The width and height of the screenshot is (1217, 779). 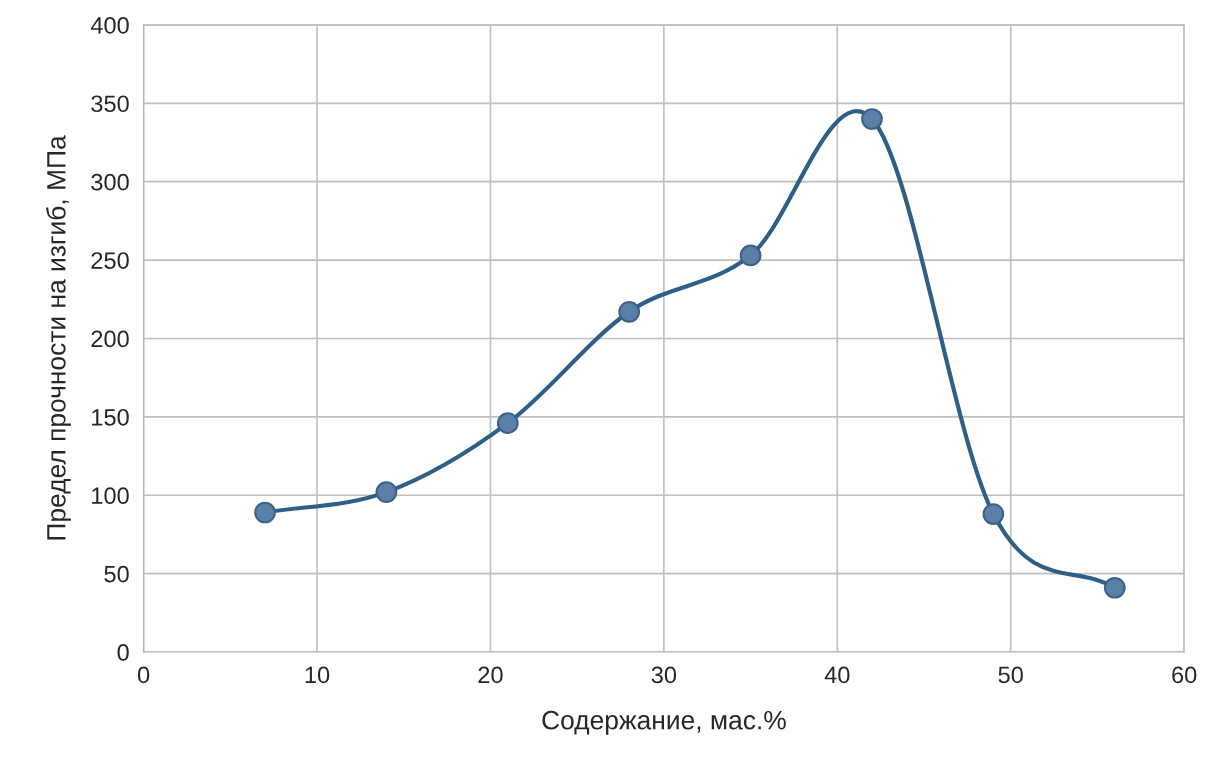 I want to click on y-tick-label: 100, so click(x=110, y=496).